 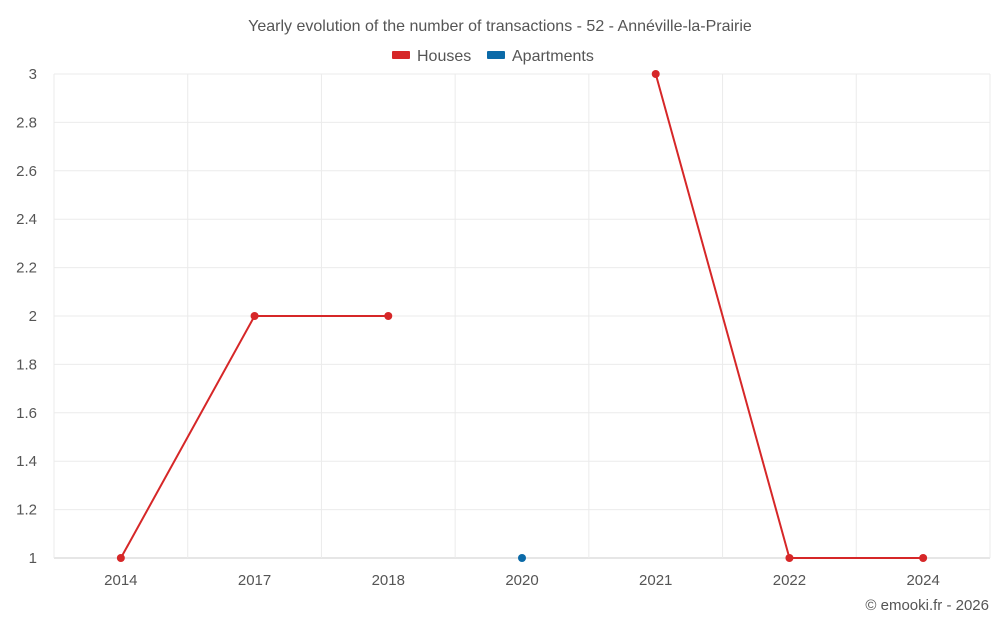 I want to click on x-tick-label: 2020, so click(x=521, y=580).